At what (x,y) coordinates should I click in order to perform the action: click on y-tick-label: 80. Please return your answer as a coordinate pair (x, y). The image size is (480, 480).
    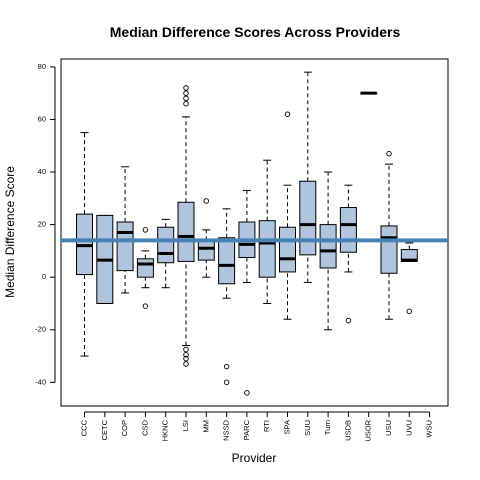
    Looking at the image, I should click on (42, 66).